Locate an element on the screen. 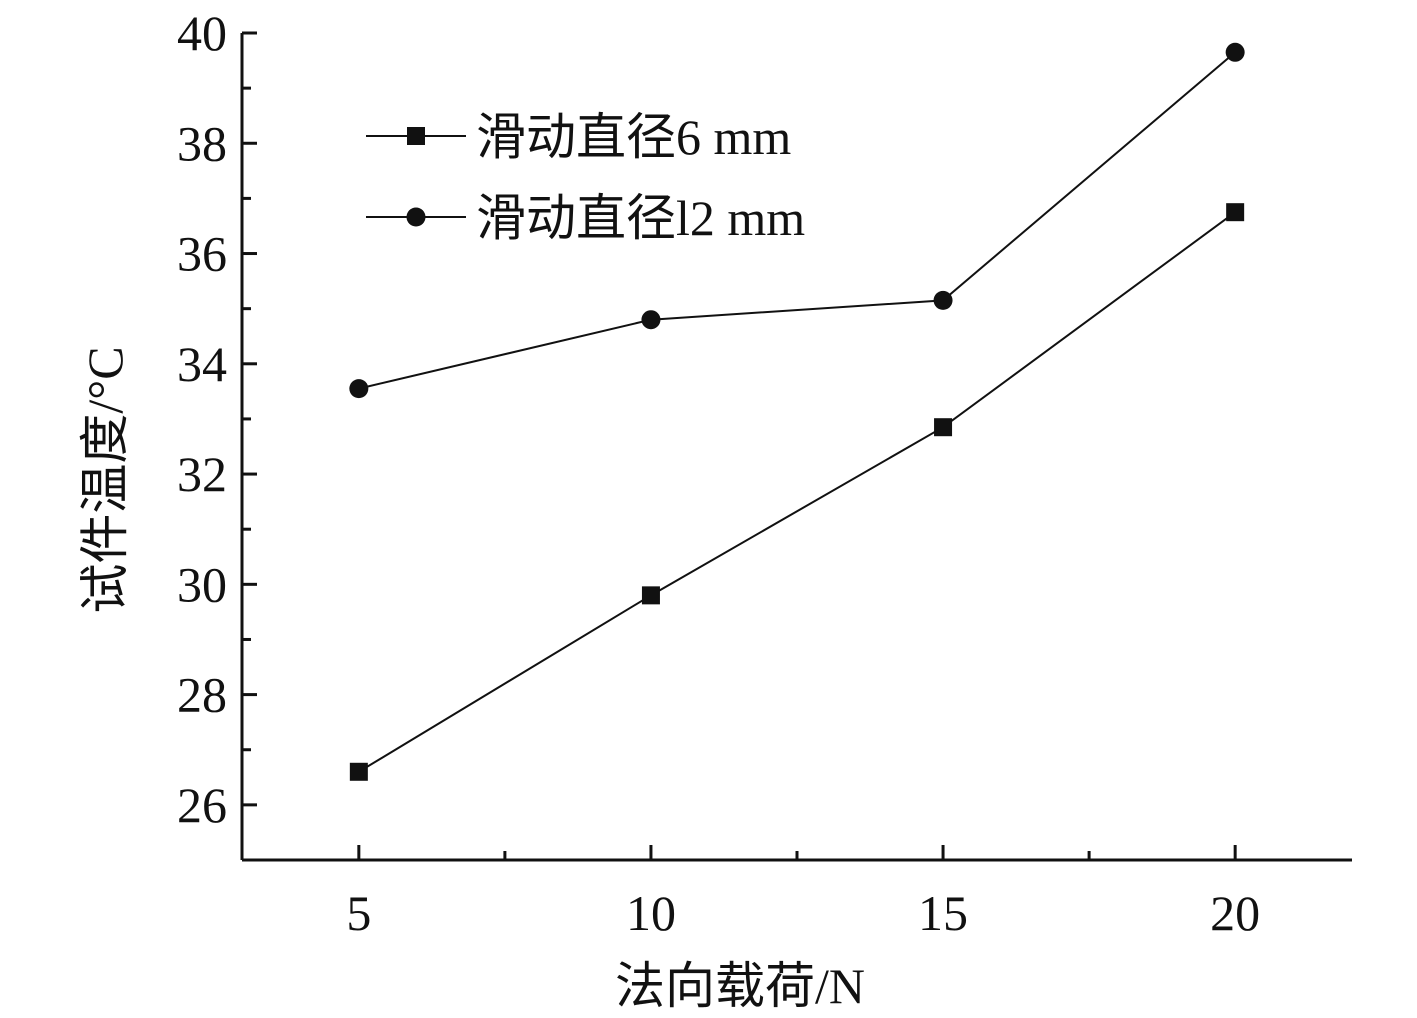 The image size is (1417, 1018). legend-circle-marker is located at coordinates (416, 217).